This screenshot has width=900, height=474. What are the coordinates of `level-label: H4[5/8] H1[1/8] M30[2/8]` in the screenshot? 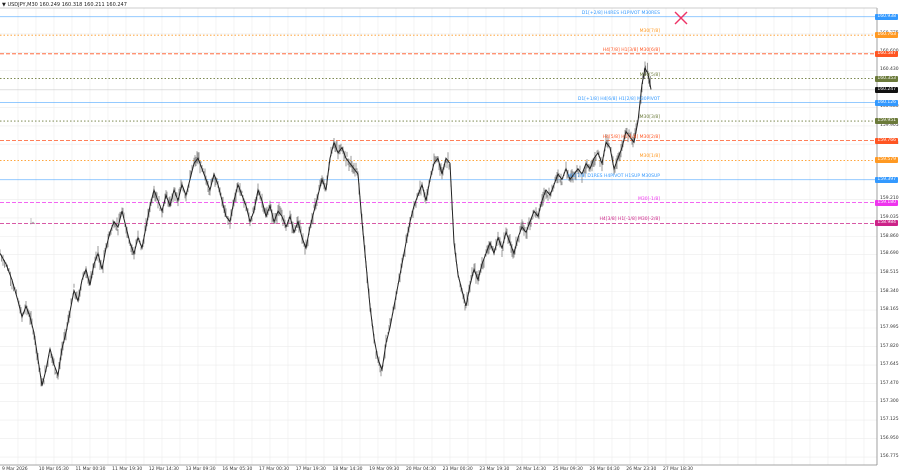 It's located at (631, 137).